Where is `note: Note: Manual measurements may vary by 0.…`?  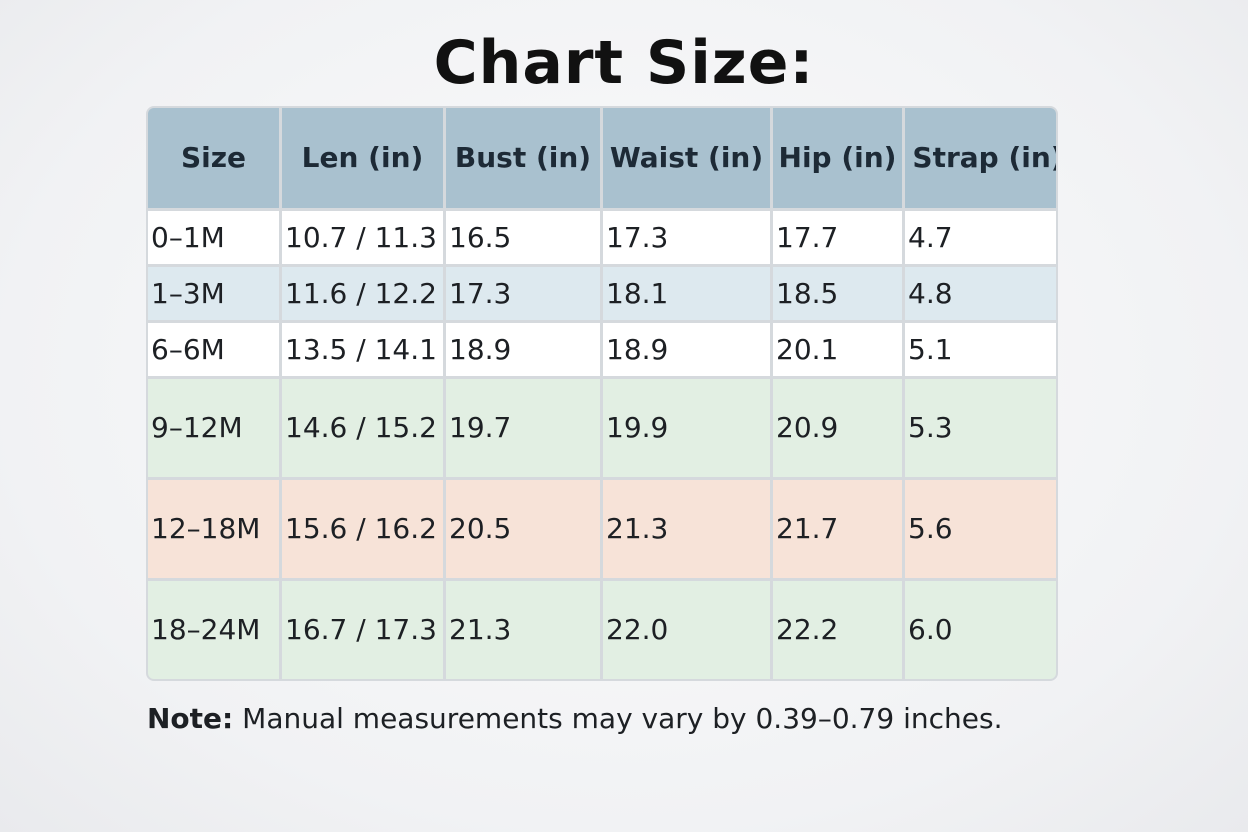
note: Note: Manual measurements may vary by 0.… is located at coordinates (577, 719).